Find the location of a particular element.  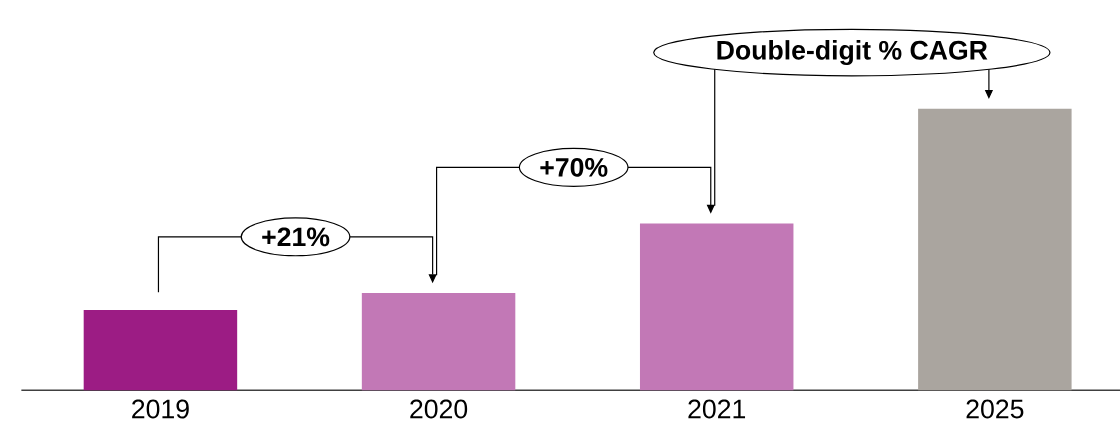

x-tick-label: 2021 is located at coordinates (717, 409).